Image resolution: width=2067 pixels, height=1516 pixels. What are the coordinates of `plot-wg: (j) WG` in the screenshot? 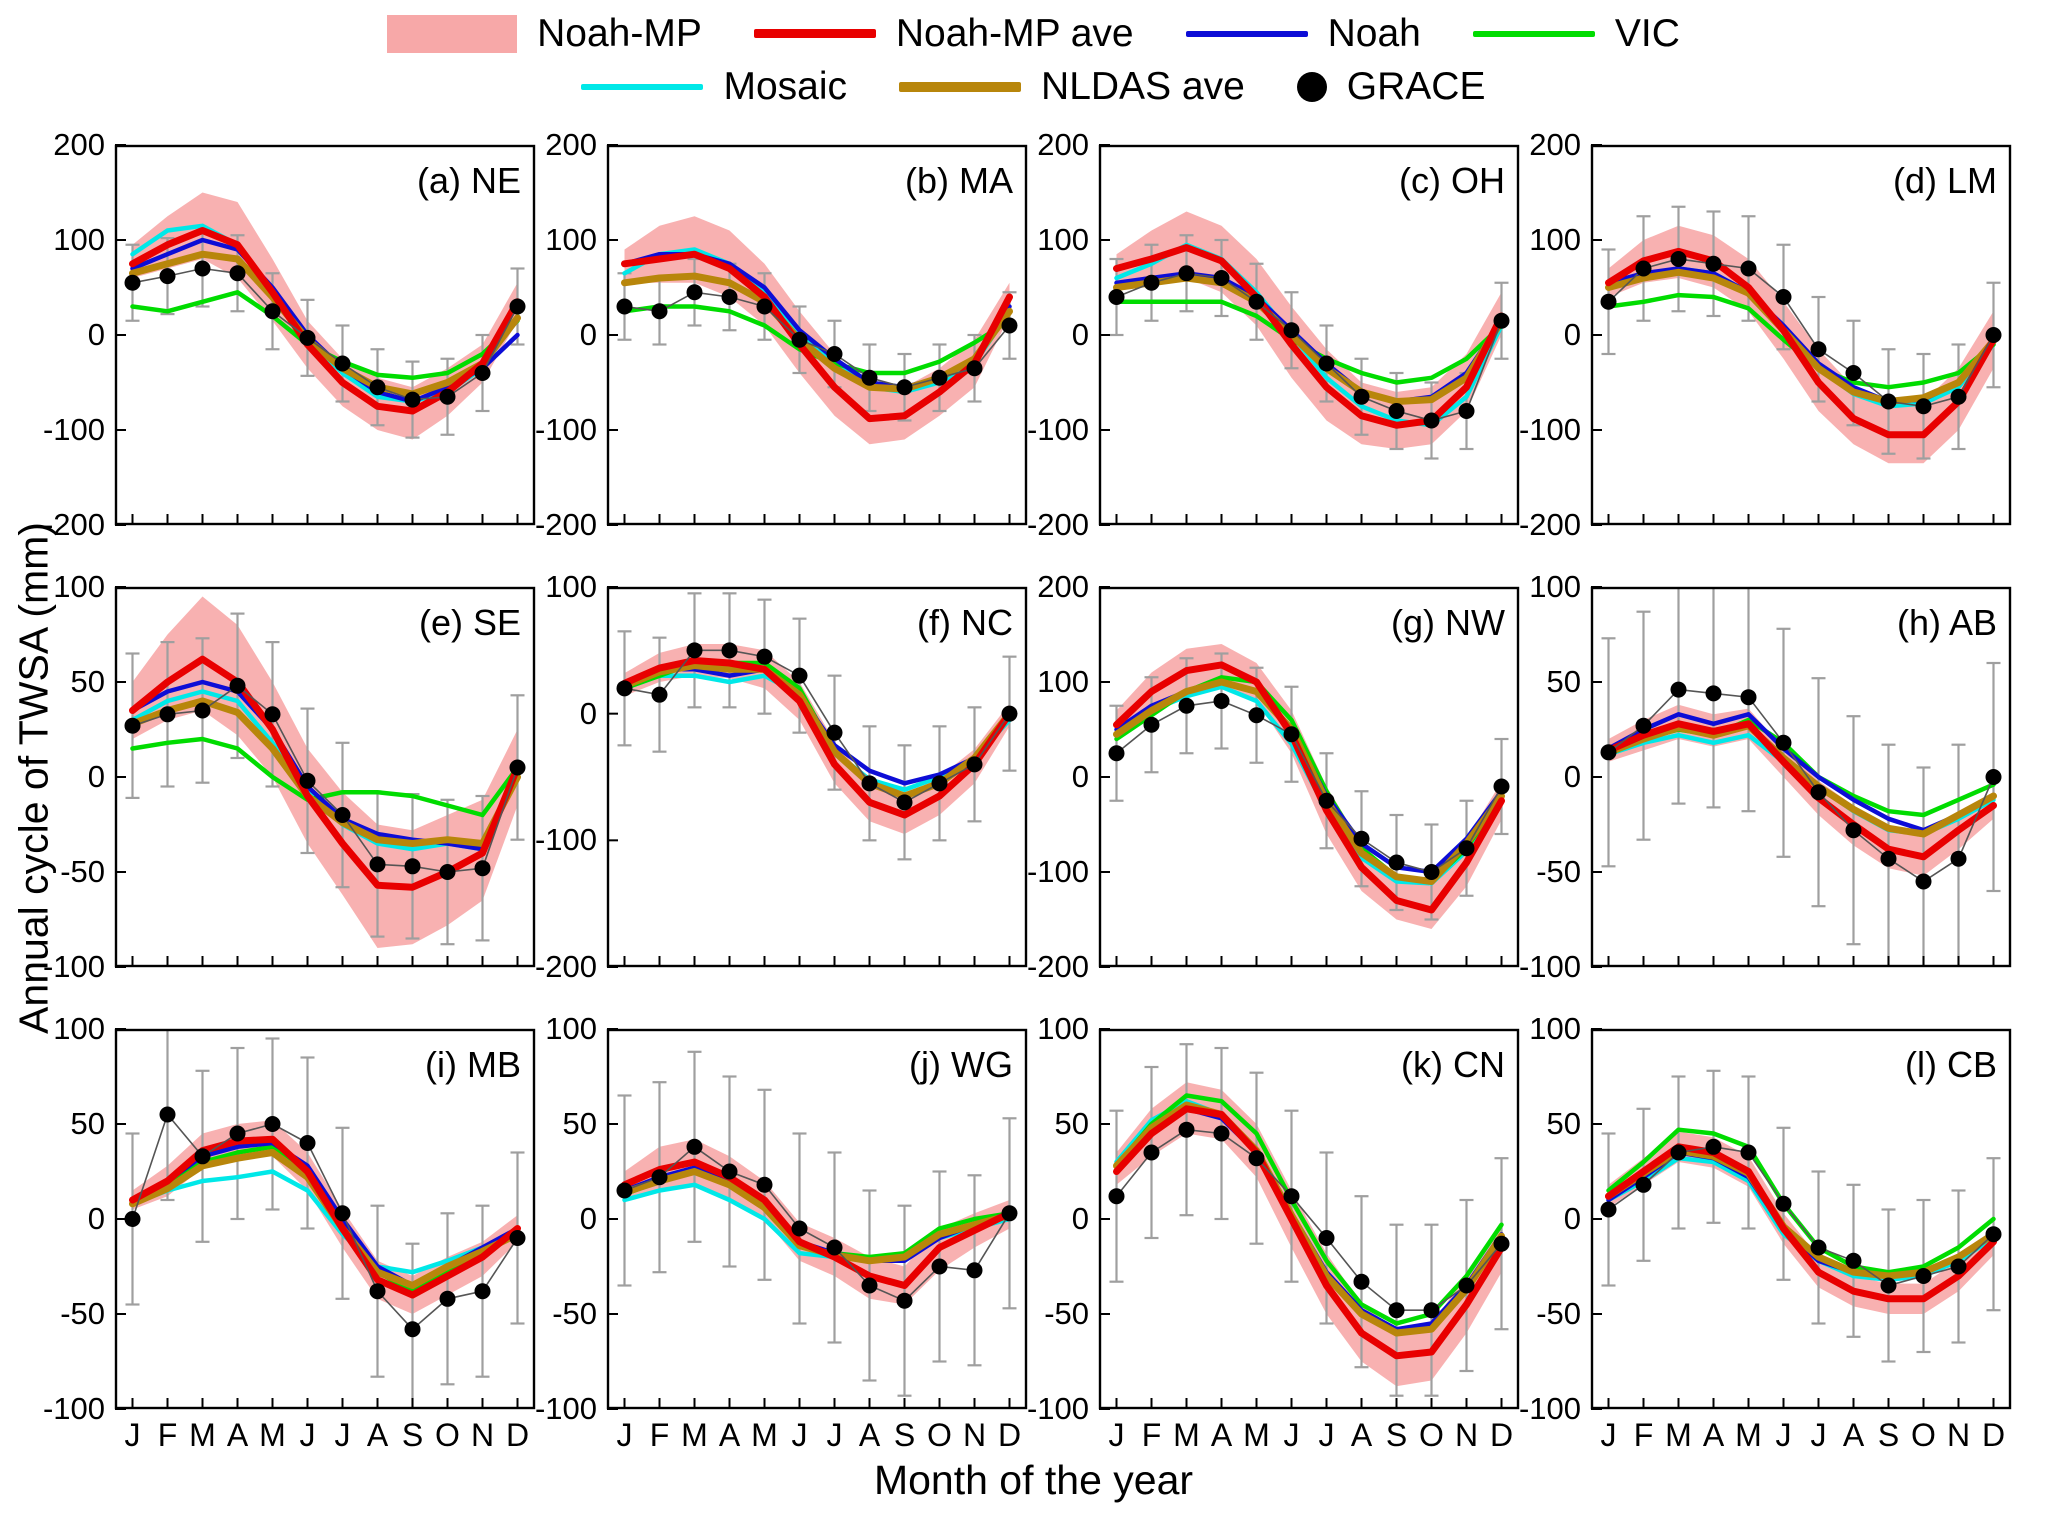 It's located at (817, 1219).